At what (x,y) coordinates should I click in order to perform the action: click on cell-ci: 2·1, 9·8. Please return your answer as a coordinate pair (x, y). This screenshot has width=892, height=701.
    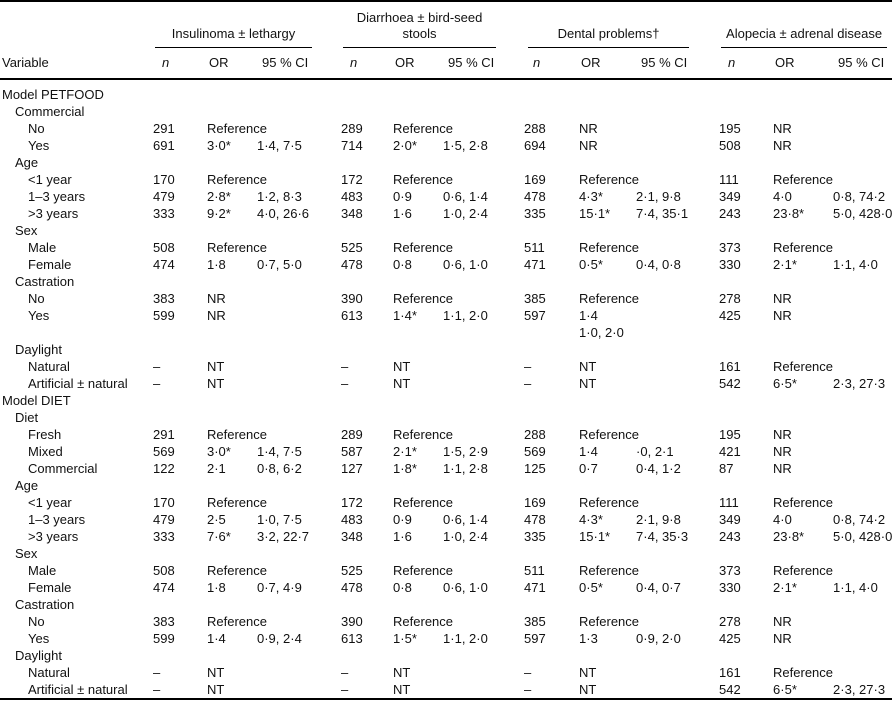
    Looking at the image, I should click on (658, 196).